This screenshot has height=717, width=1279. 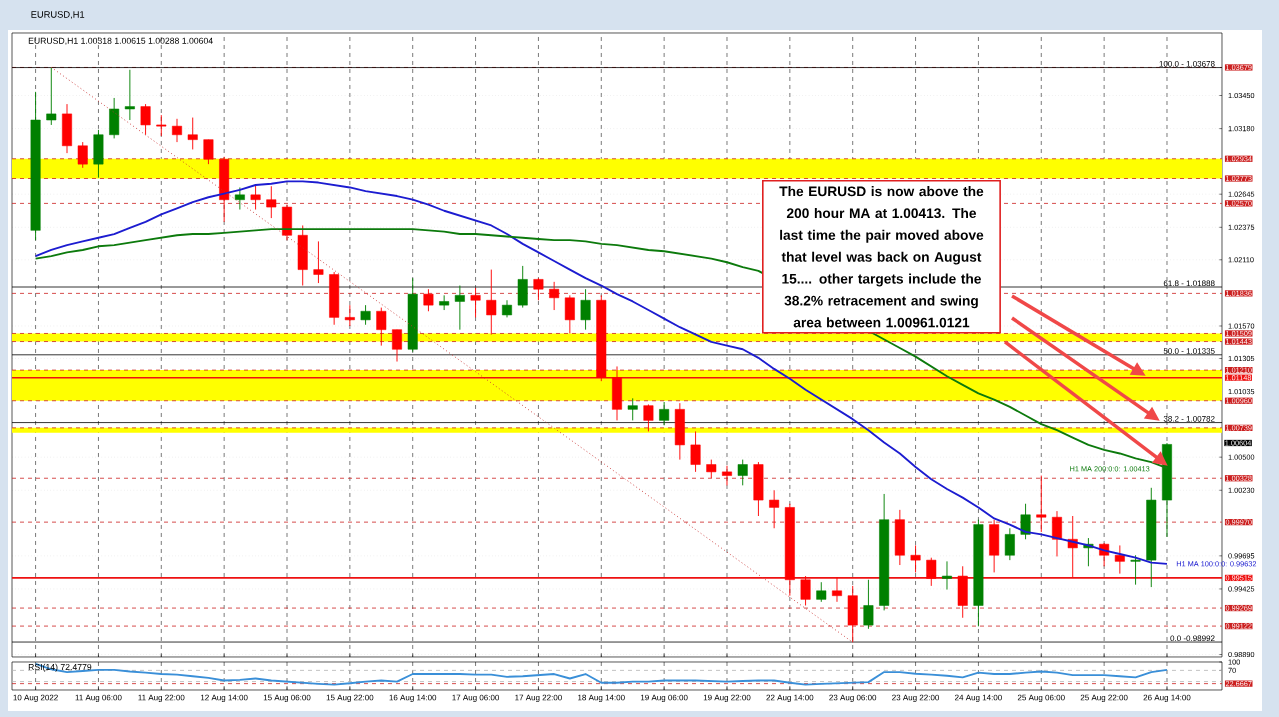 I want to click on annotation: 100.0 - 1.03678, so click(x=1187, y=63).